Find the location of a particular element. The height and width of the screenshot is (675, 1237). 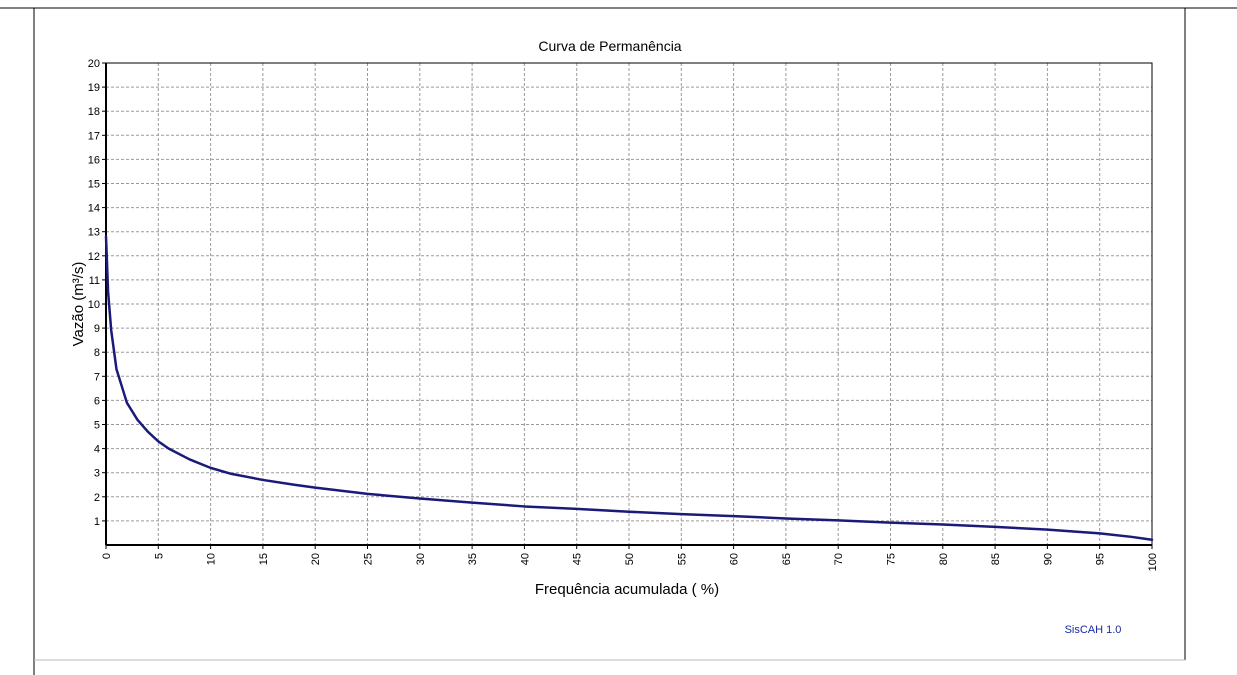

y-tick-label: 16 is located at coordinates (94, 160).